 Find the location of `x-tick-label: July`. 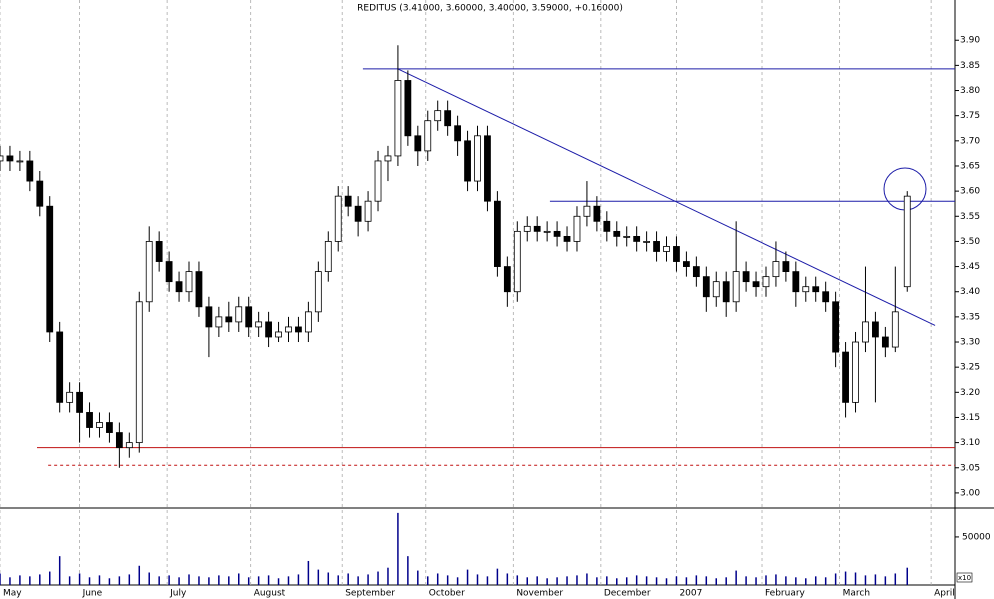

x-tick-label: July is located at coordinates (178, 594).